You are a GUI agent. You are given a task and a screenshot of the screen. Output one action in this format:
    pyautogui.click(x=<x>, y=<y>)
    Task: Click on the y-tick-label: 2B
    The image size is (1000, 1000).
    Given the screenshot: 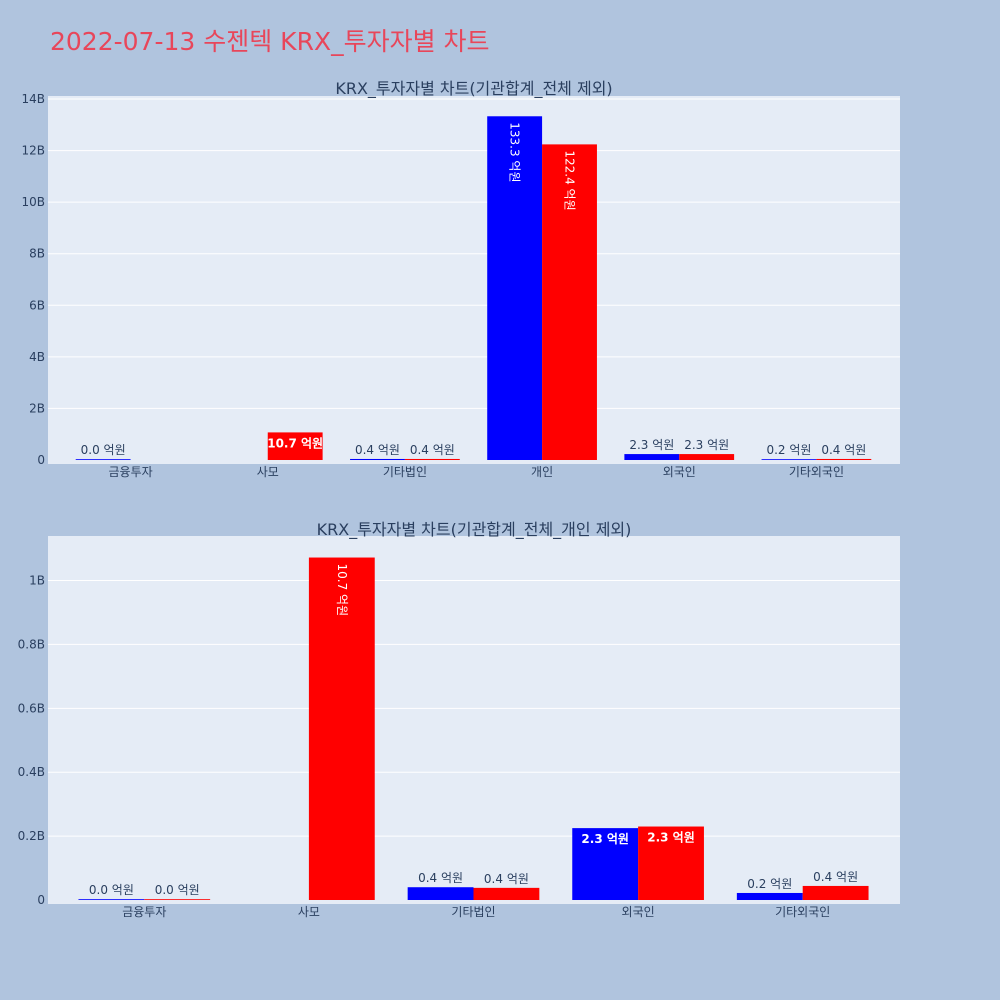 What is the action you would take?
    pyautogui.click(x=37, y=408)
    